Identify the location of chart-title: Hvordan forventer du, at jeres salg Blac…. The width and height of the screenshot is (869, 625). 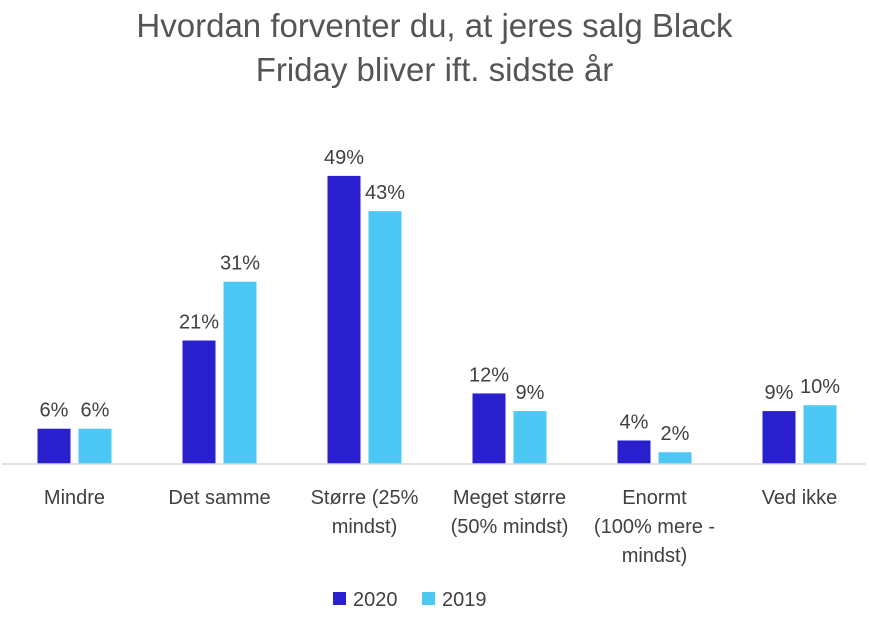
(434, 48).